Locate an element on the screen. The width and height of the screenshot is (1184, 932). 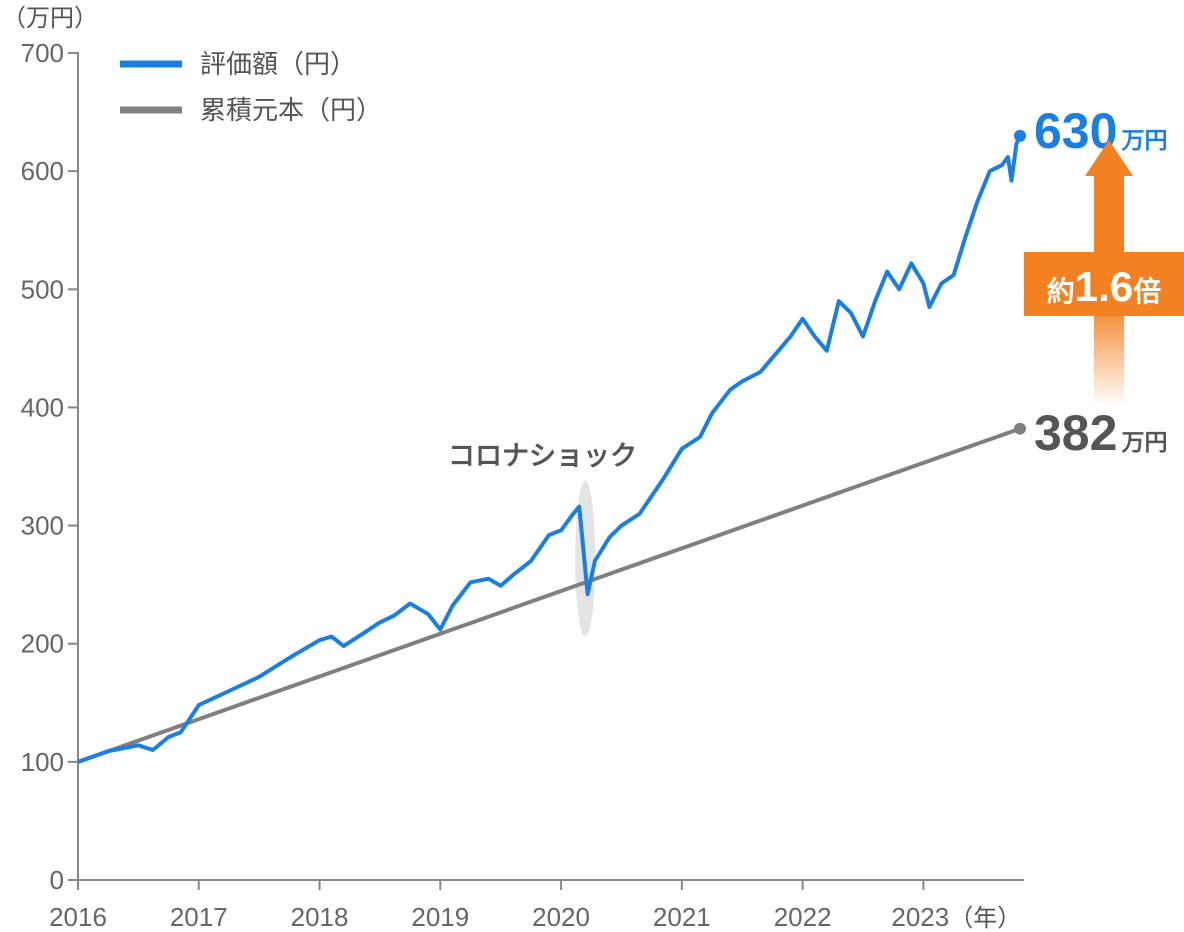
x-tick-label: 2022 is located at coordinates (803, 917).